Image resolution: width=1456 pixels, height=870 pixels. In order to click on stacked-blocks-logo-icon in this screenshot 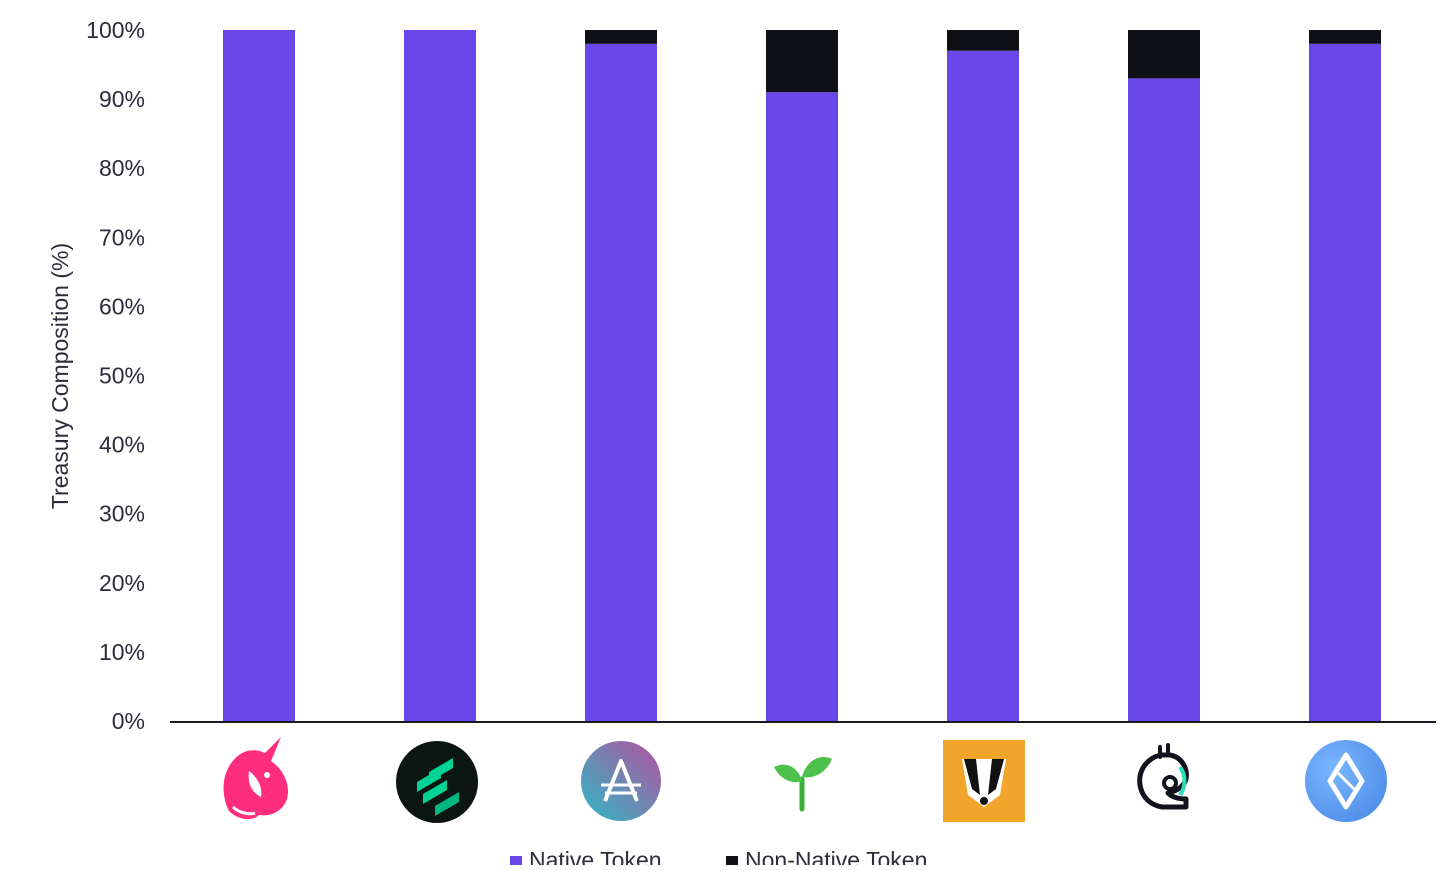, I will do `click(437, 782)`.